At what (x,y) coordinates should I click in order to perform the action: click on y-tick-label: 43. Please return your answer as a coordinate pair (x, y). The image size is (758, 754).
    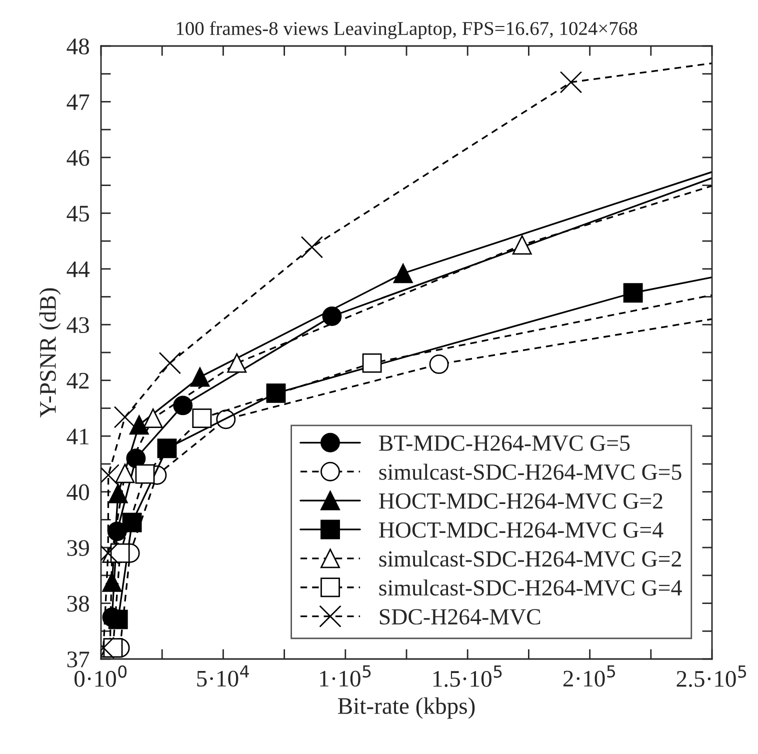
    Looking at the image, I should click on (77, 325).